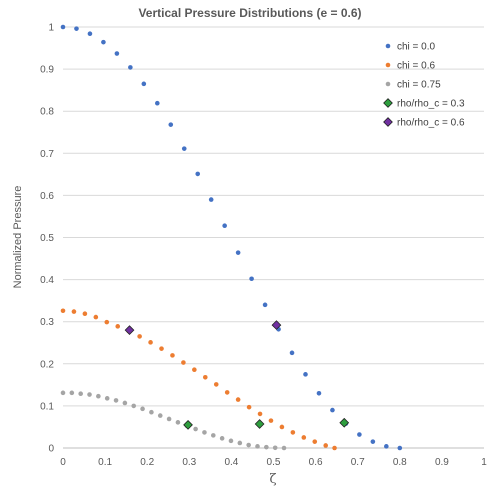 This screenshot has width=500, height=499. I want to click on y-tick-labels: 0 0.1 0.2 0.3 0.4 0.5 0.6 0.7 0.8 0.9 1, so click(47, 239).